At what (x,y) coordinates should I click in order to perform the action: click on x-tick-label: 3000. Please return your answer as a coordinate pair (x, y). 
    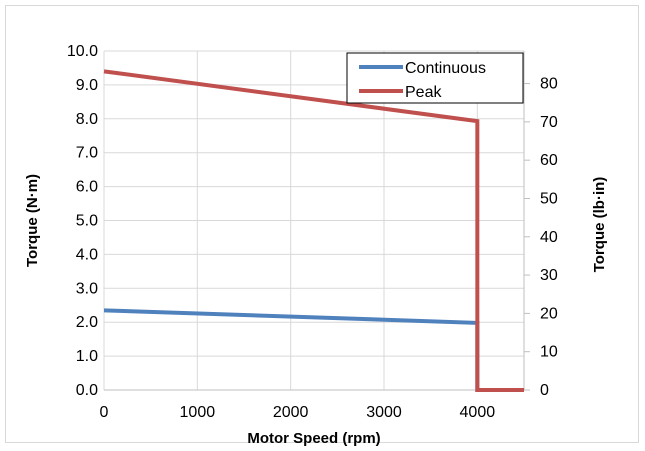
    Looking at the image, I should click on (384, 412).